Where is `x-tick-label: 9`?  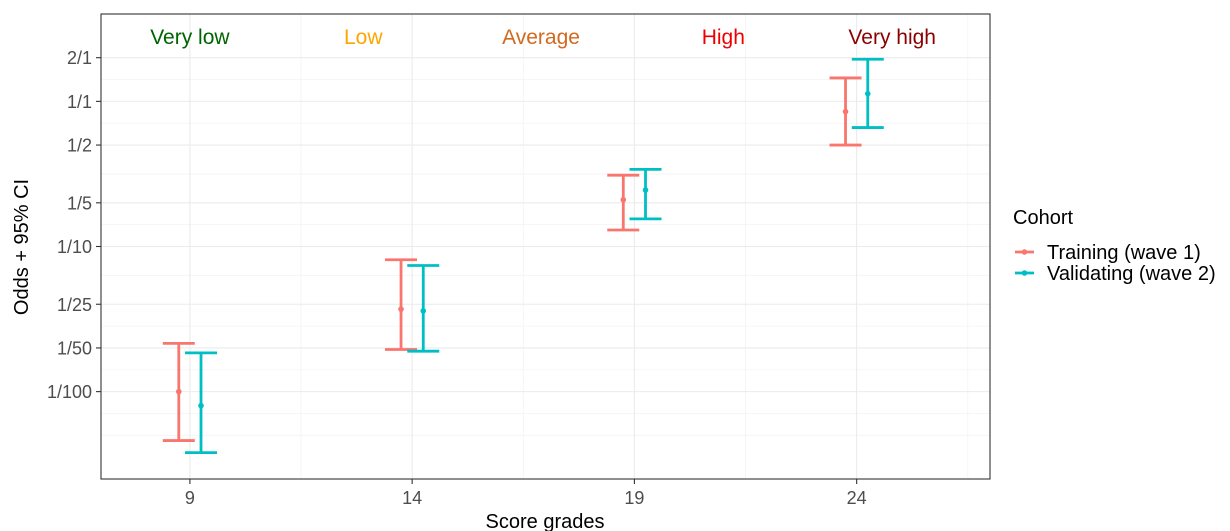 x-tick-label: 9 is located at coordinates (190, 498).